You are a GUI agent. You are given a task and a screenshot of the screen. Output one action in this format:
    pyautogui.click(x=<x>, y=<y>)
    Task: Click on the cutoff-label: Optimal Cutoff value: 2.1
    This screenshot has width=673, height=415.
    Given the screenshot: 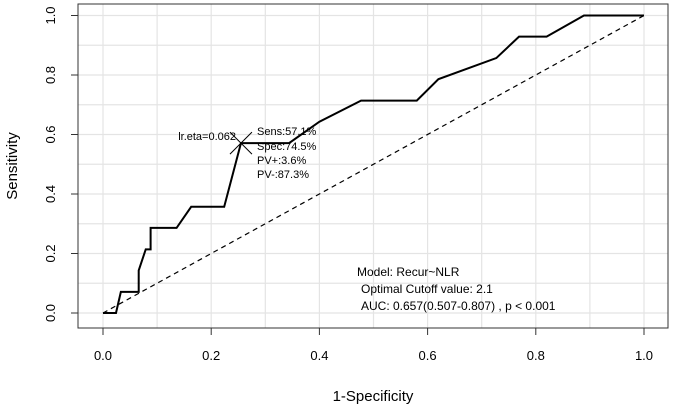 What is the action you would take?
    pyautogui.click(x=427, y=289)
    